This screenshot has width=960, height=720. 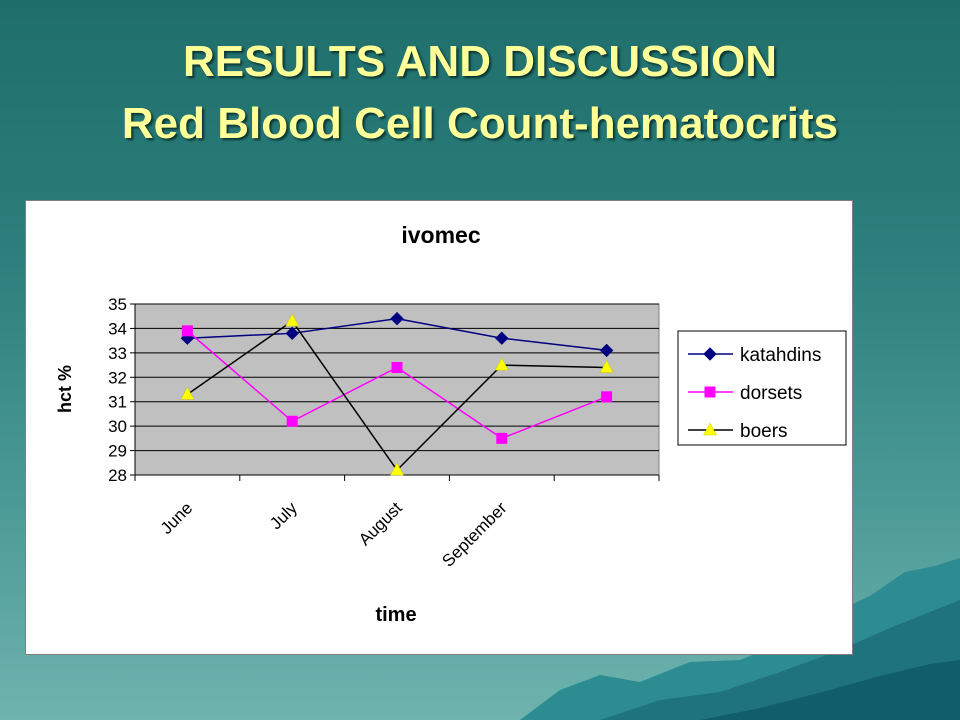 I want to click on legend-marker-boers, so click(x=710, y=429).